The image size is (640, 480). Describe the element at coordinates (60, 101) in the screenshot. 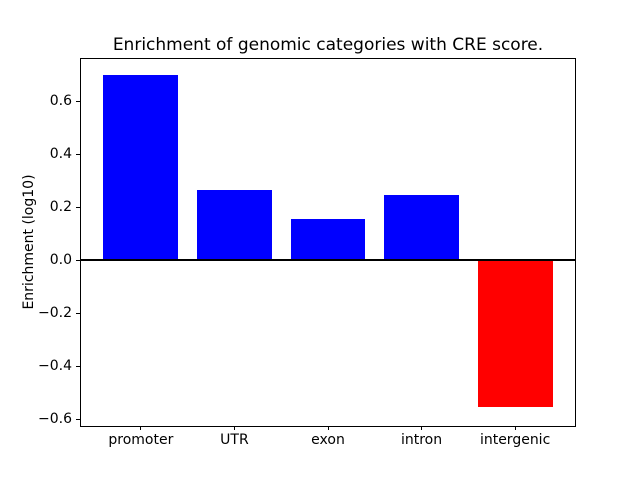

I see `y-tick-label: 0.6` at that location.